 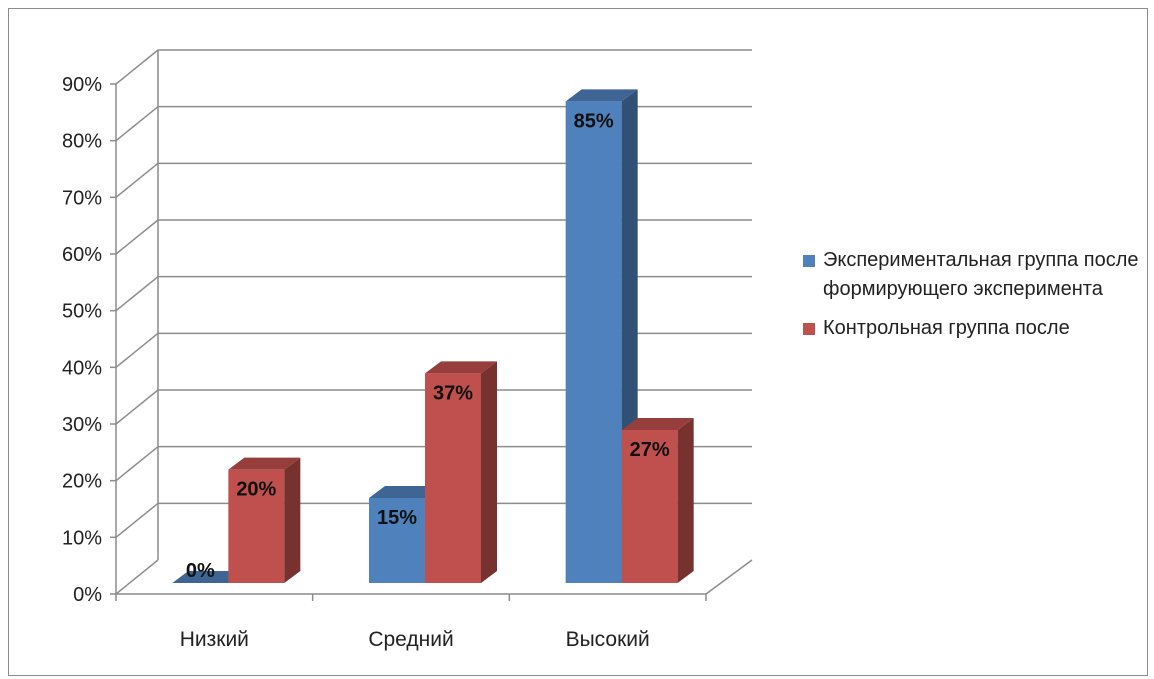 What do you see at coordinates (650, 450) in the screenshot?
I see `data-label: 27%` at bounding box center [650, 450].